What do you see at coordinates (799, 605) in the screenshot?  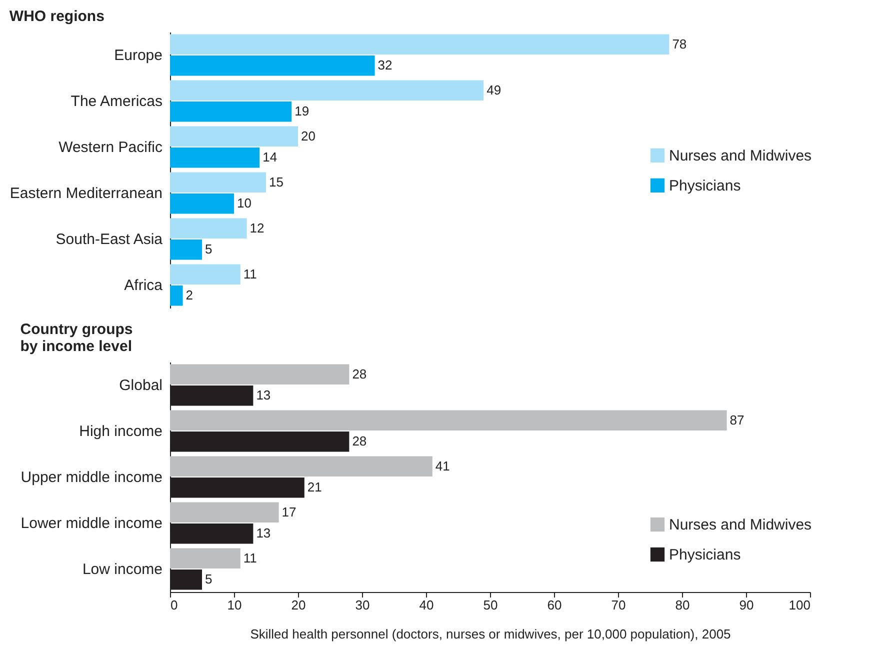 I see `x-tick-label: 100` at bounding box center [799, 605].